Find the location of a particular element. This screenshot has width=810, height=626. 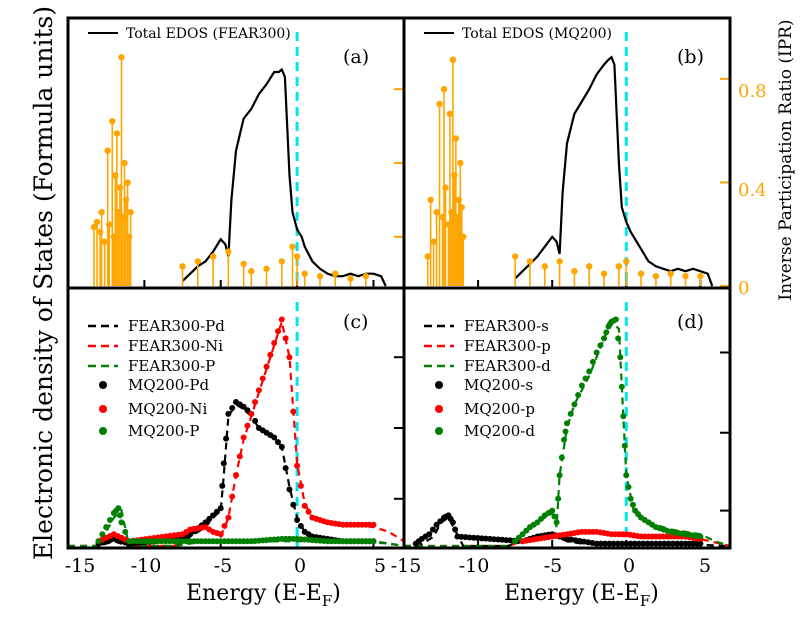

panel-tag-c: (c) is located at coordinates (355, 322).